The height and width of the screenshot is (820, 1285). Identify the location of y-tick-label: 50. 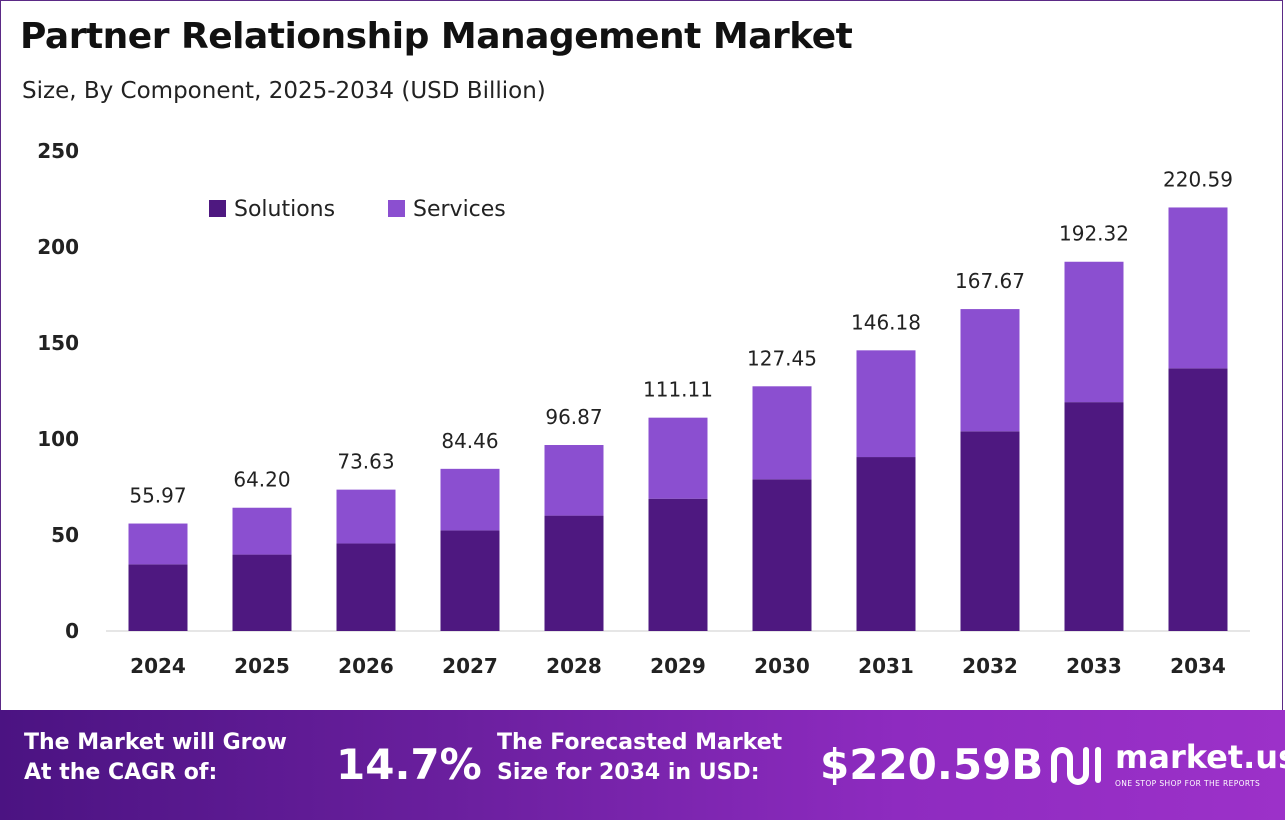
(65, 535).